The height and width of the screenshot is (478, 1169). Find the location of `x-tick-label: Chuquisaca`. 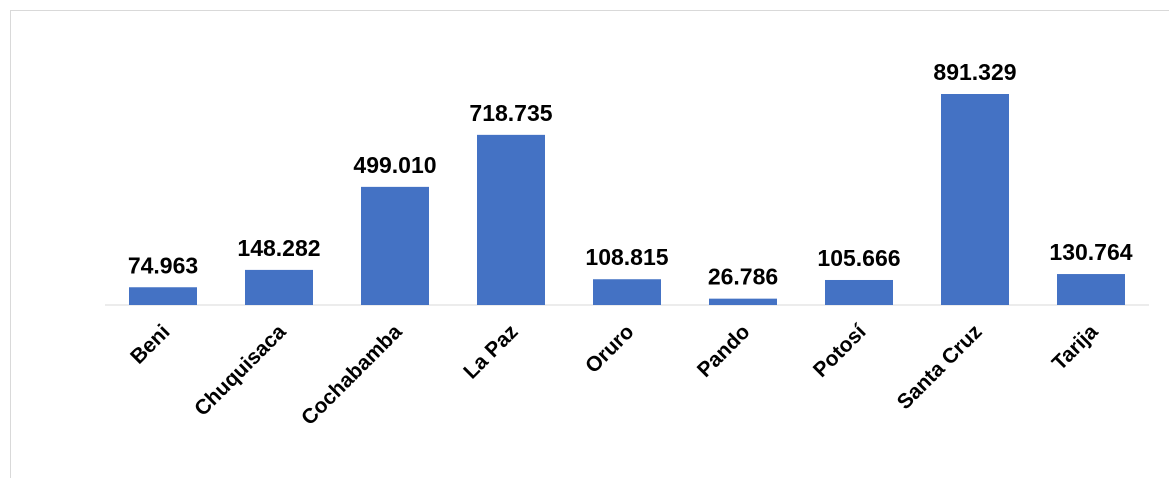

x-tick-label: Chuquisaca is located at coordinates (240, 370).